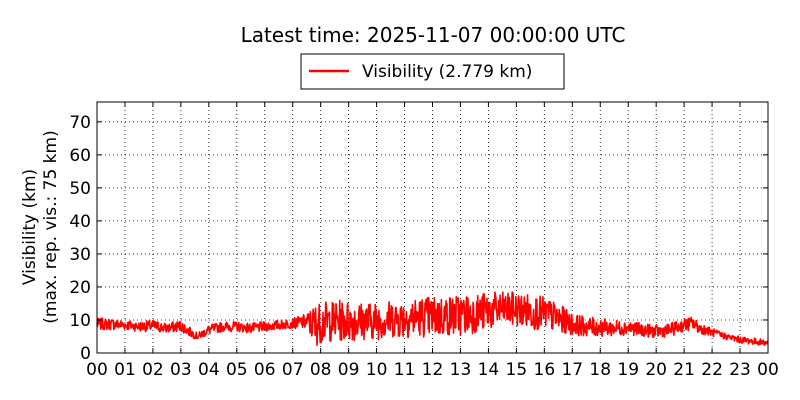 The image size is (800, 400). I want to click on x-tick-label-15: 15, so click(517, 370).